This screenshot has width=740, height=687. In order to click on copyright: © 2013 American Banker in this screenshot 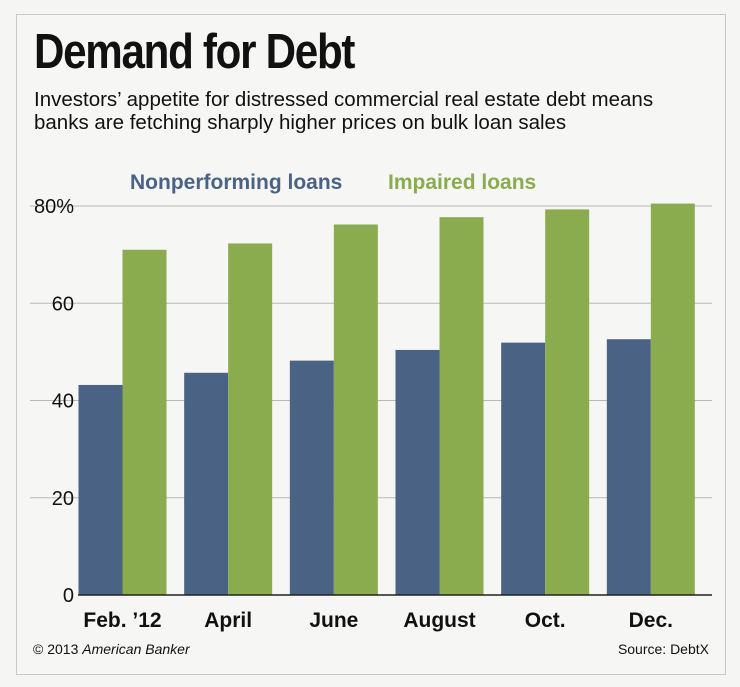, I will do `click(111, 649)`.